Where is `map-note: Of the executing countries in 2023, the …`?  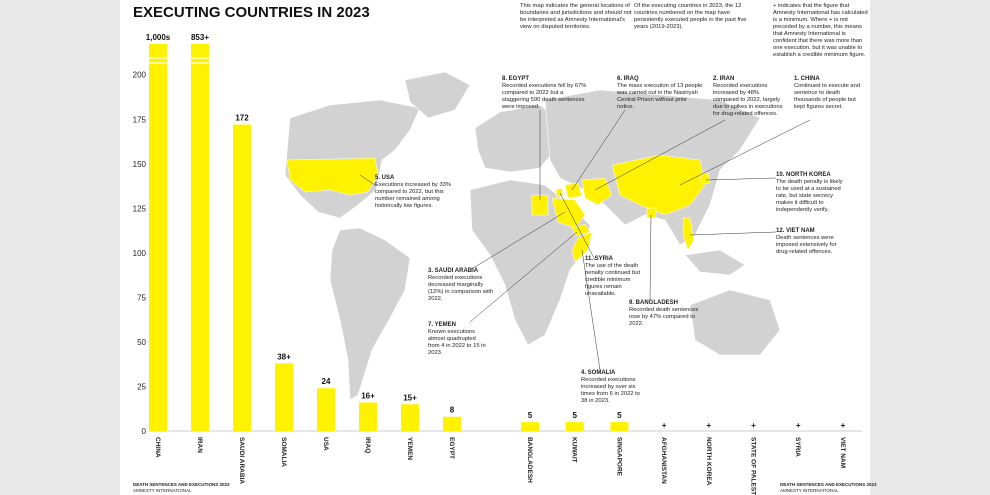 map-note: Of the executing countries in 2023, the … is located at coordinates (690, 16).